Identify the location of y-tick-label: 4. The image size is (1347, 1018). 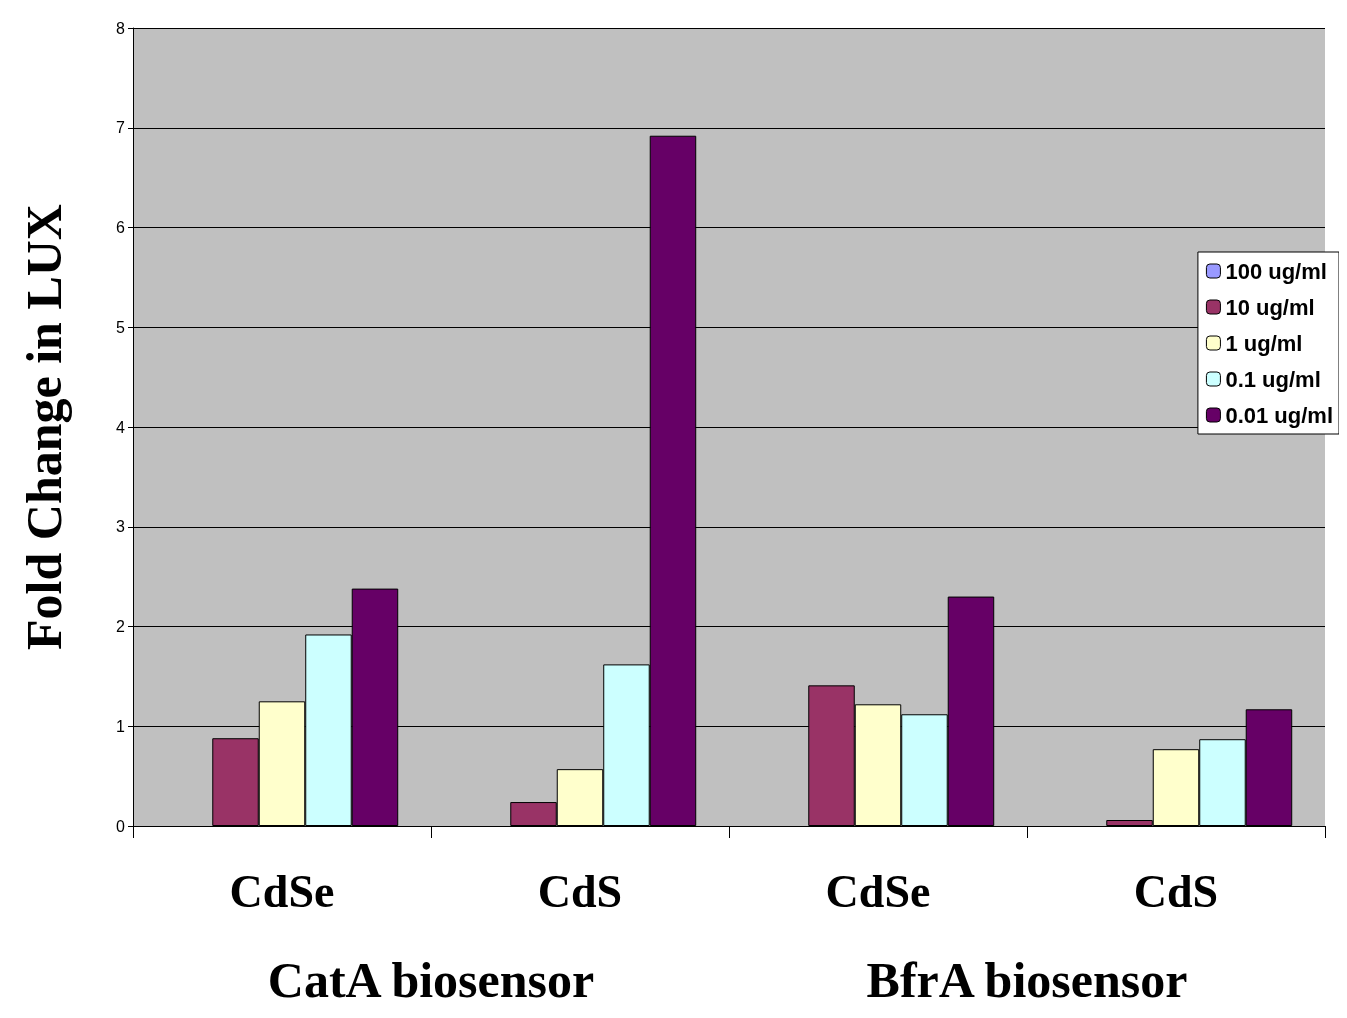
(121, 427).